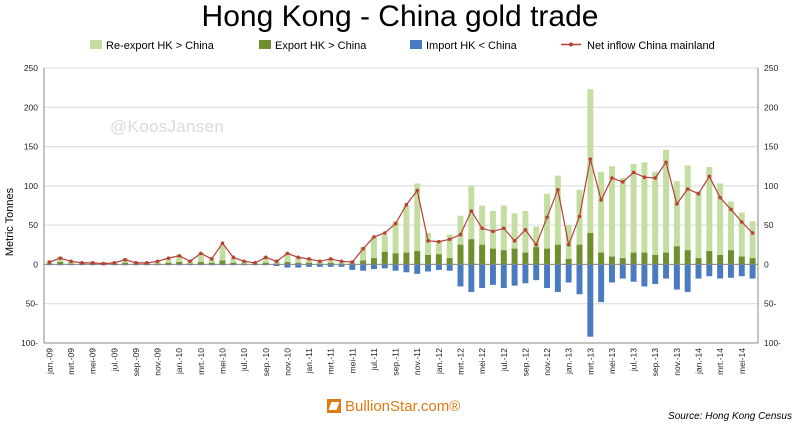 The width and height of the screenshot is (800, 425). What do you see at coordinates (160, 46) in the screenshot?
I see `legend-label-reexport: Re-export HK > China` at bounding box center [160, 46].